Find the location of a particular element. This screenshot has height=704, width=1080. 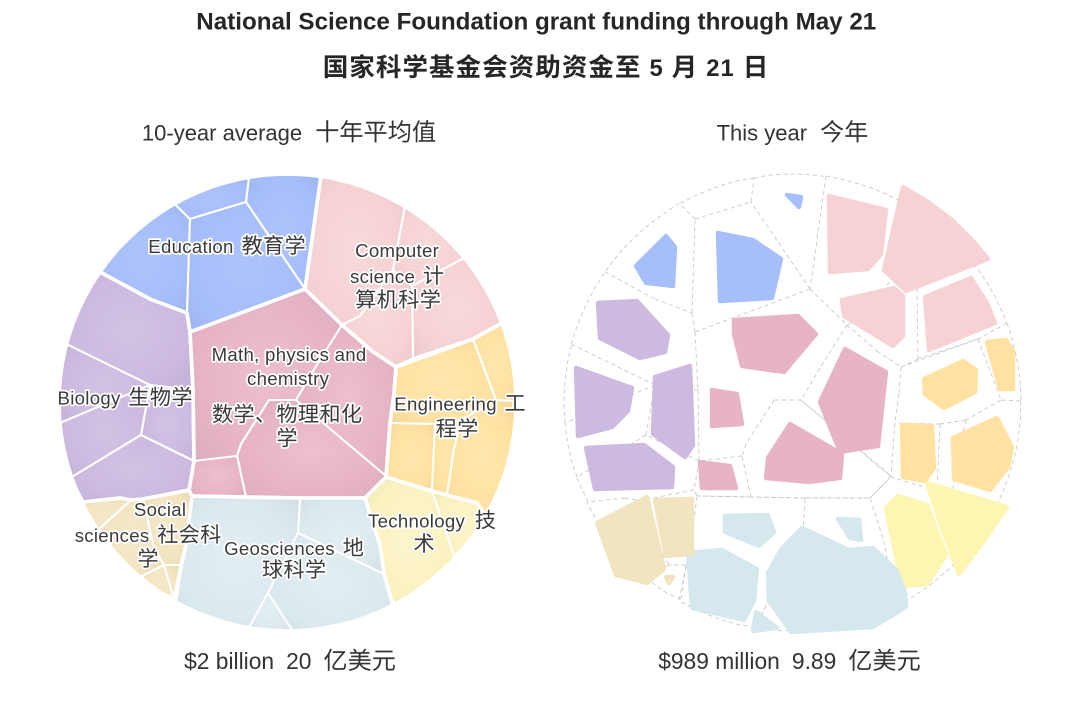

svg-text: 5 is located at coordinates (657, 68).